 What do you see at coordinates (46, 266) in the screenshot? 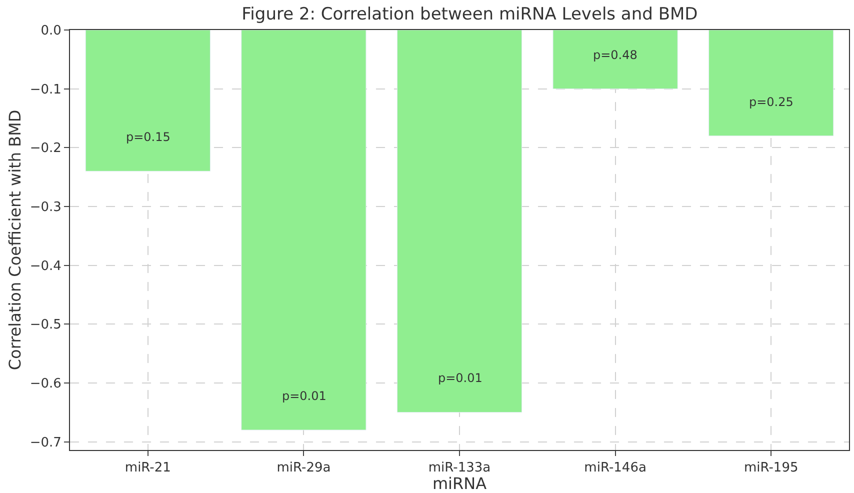
I see `y-tick-label: −0.4` at bounding box center [46, 266].